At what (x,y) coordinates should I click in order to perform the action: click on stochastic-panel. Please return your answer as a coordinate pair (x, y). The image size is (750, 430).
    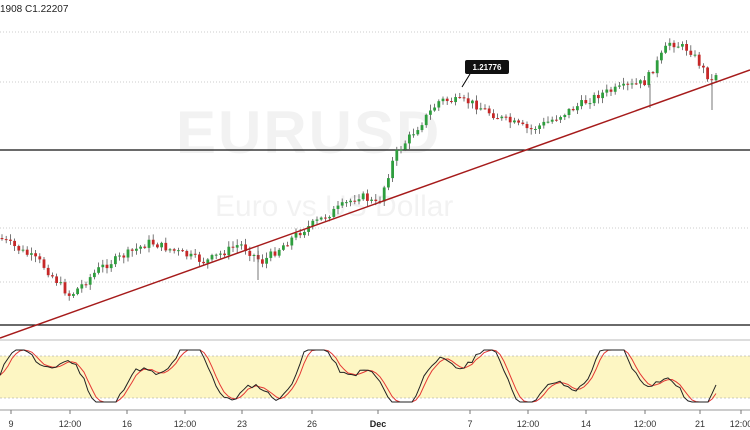
    Looking at the image, I should click on (375, 371).